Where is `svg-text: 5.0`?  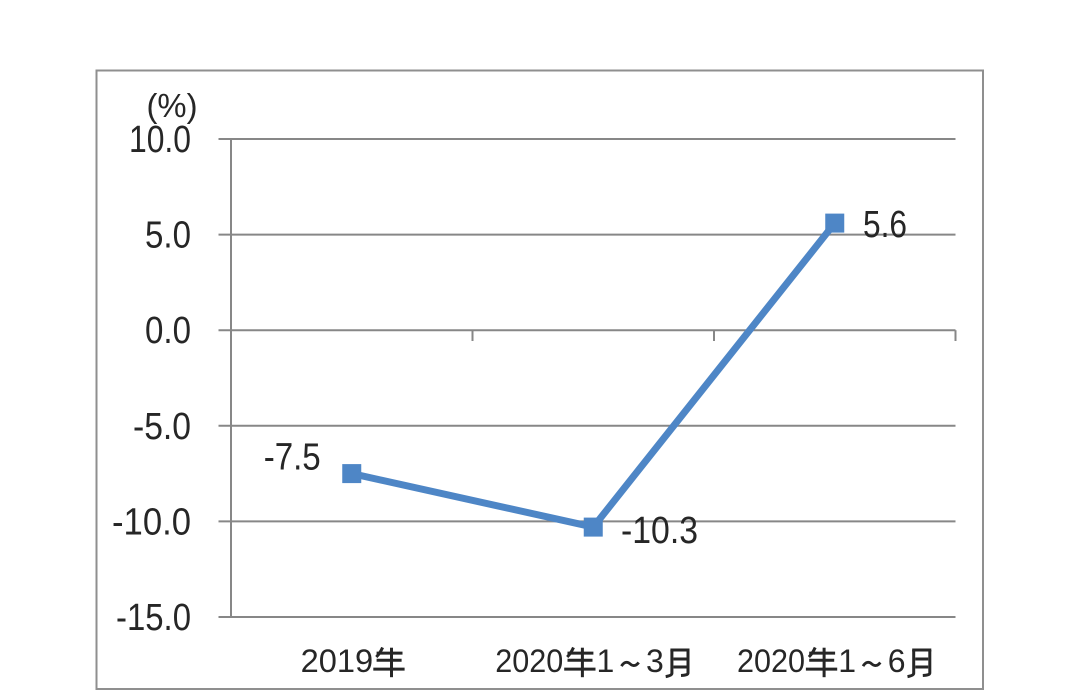
svg-text: 5.0 is located at coordinates (168, 236).